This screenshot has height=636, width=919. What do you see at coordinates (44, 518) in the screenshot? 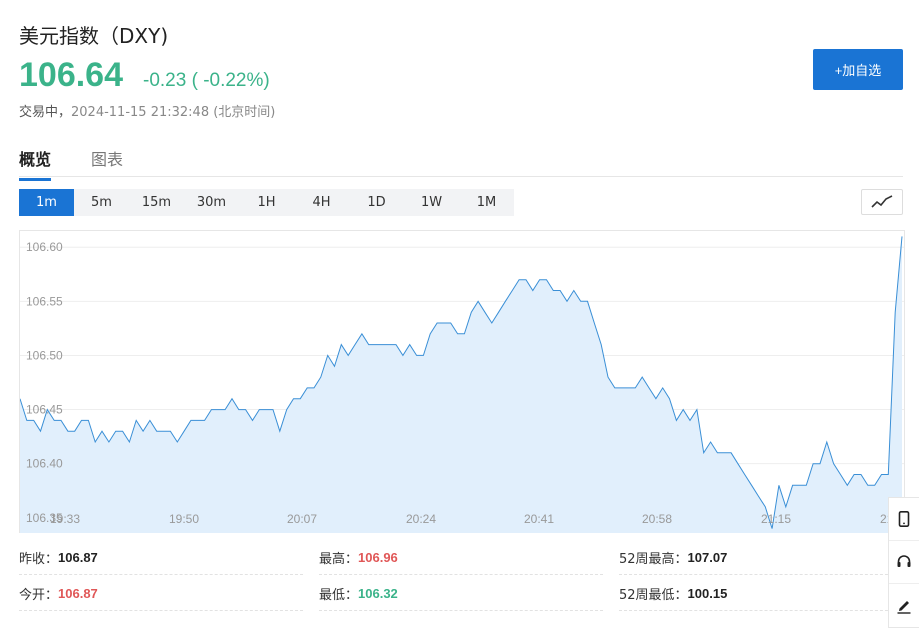
I see `y-tick-label: 106.35` at bounding box center [44, 518].